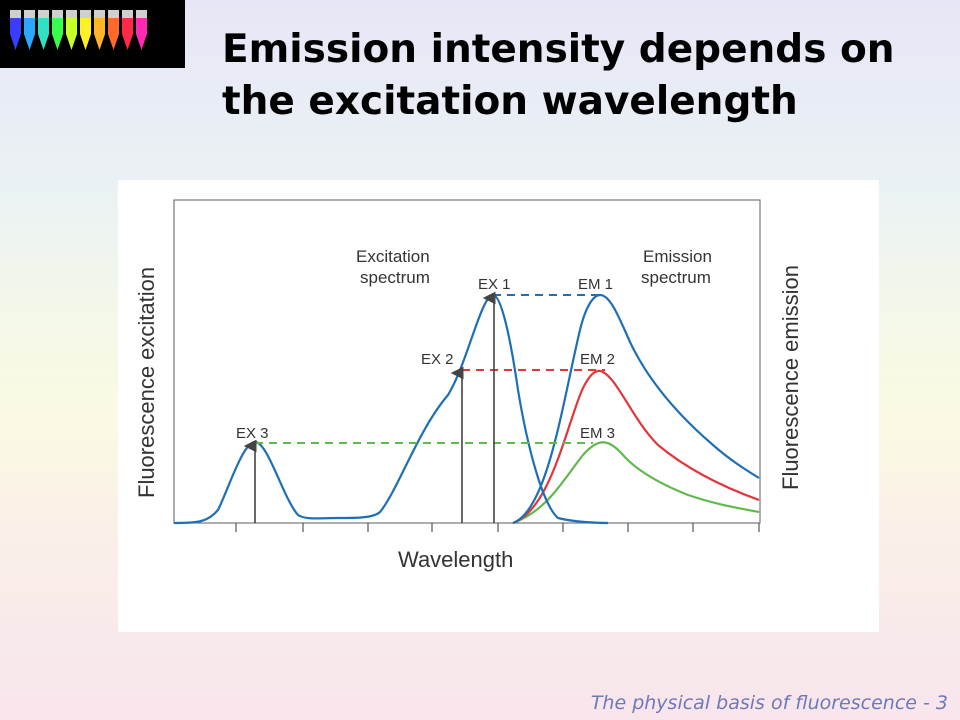 This screenshot has width=960, height=720. I want to click on emission-spectrum-label-line-2: spectrum, so click(676, 277).